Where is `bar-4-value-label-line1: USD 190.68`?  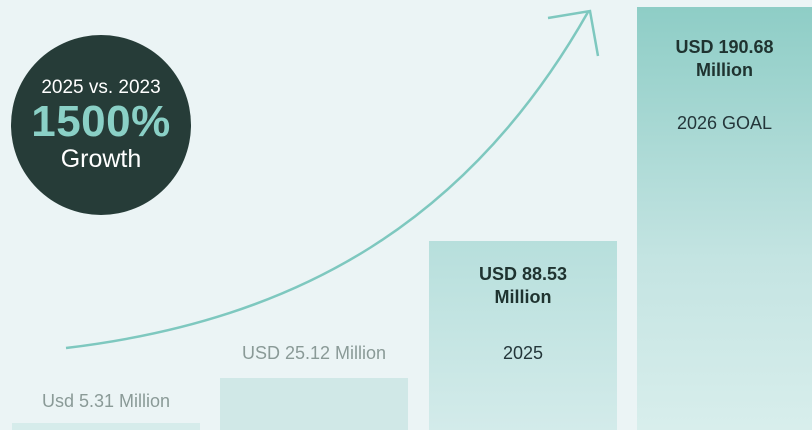
bar-4-value-label-line1: USD 190.68 is located at coordinates (724, 47).